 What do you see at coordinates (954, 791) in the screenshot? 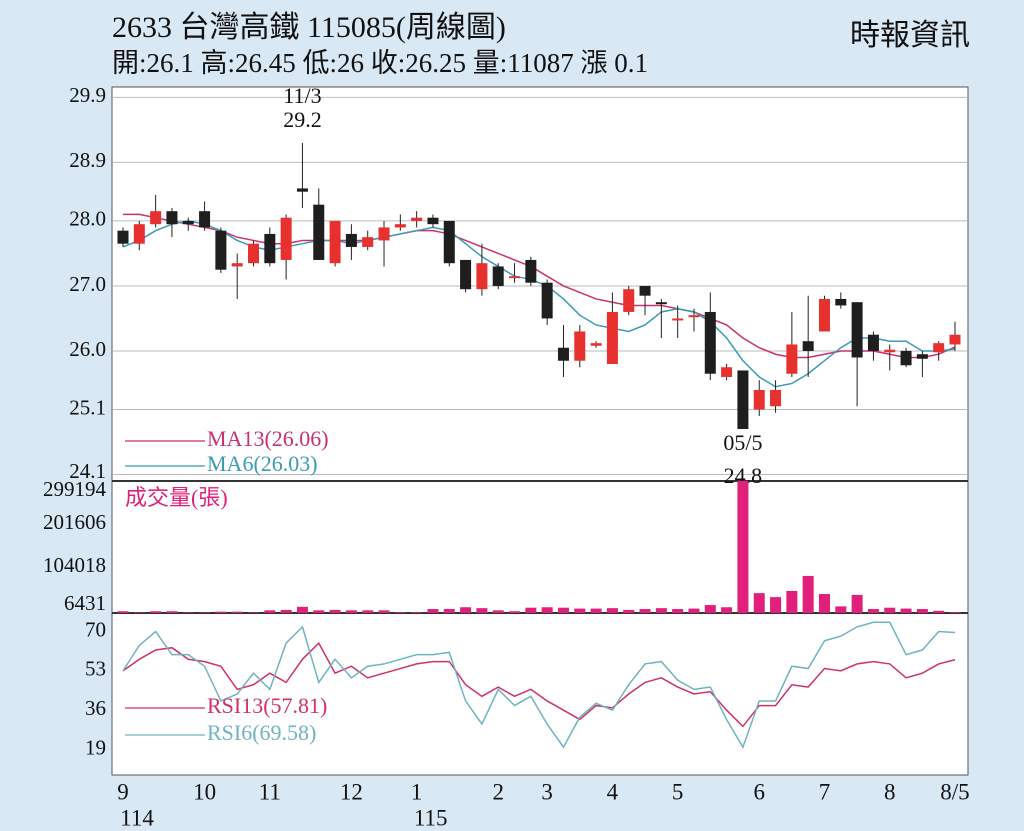
I see `x-tick-label: 8/5` at bounding box center [954, 791].